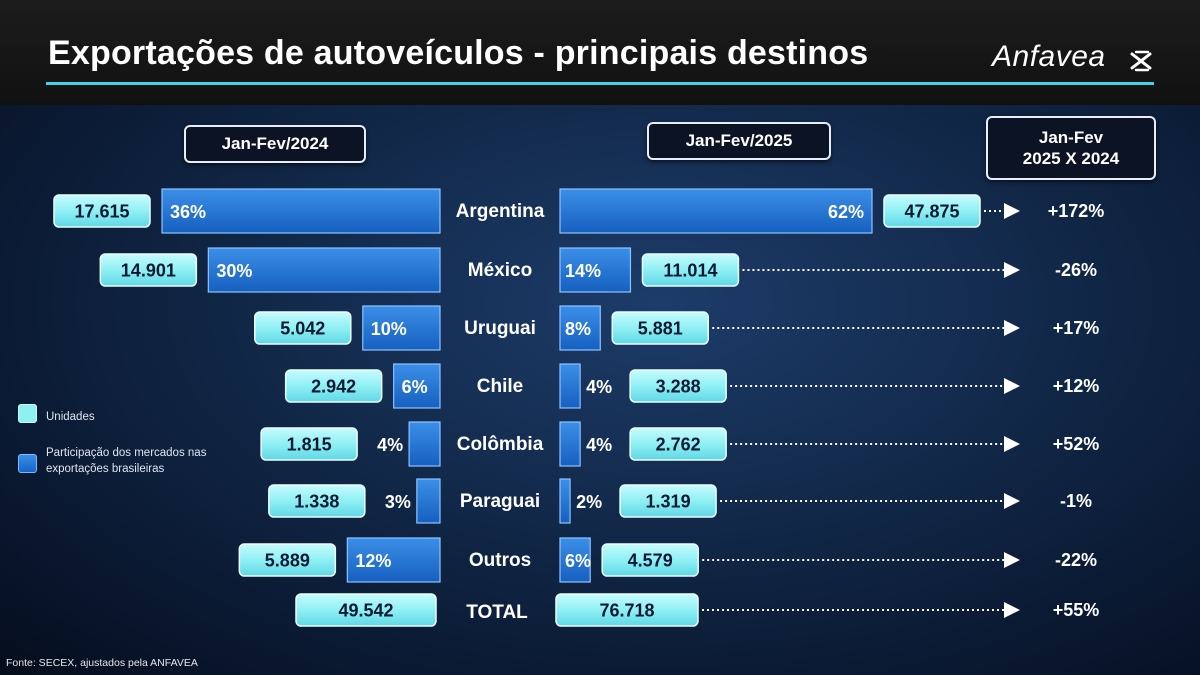  I want to click on bar-2025-argentina, so click(716, 211).